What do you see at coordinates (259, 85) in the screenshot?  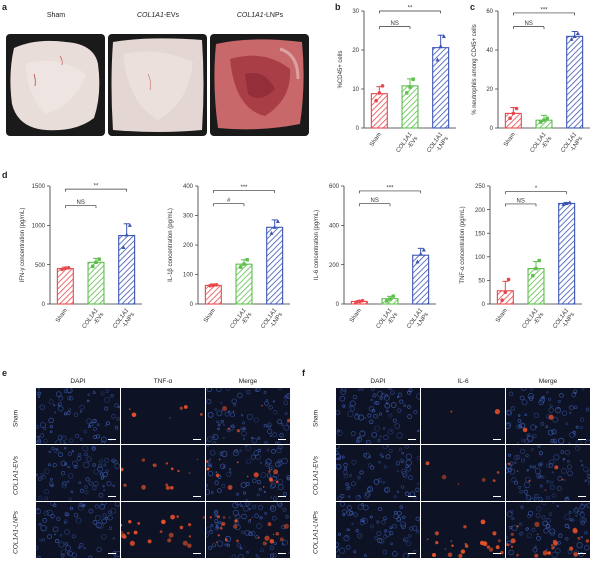 I see `tissue-photo-lnps` at bounding box center [259, 85].